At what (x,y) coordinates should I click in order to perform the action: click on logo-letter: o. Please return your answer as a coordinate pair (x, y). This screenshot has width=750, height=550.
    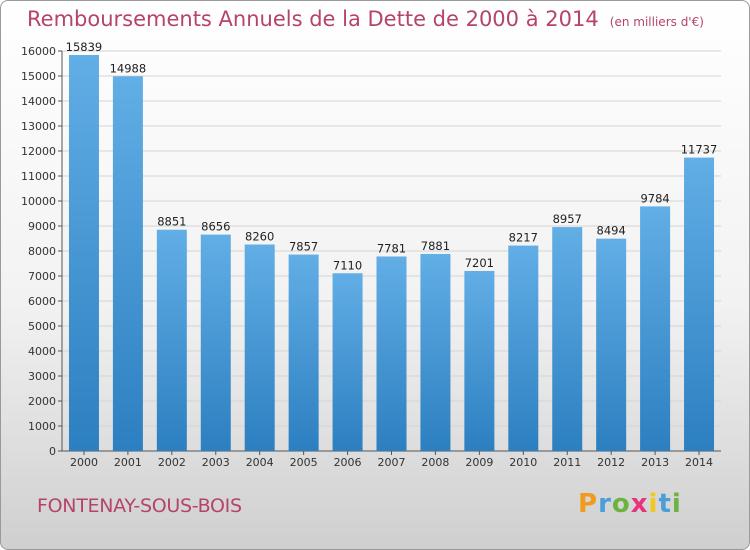
    Looking at the image, I should click on (621, 504).